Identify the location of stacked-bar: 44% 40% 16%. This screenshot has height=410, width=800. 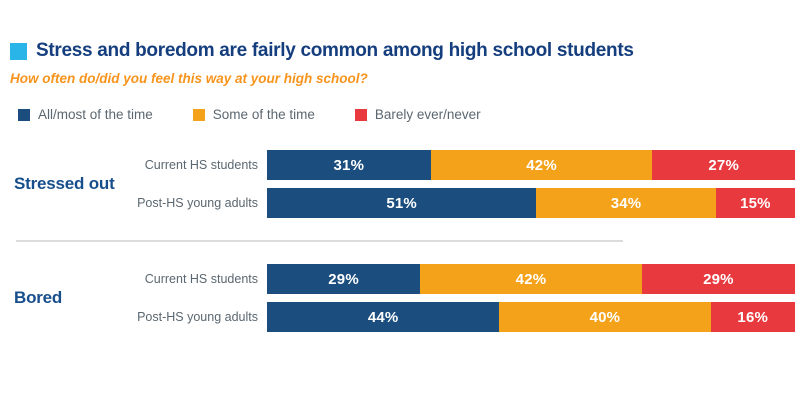
(531, 317).